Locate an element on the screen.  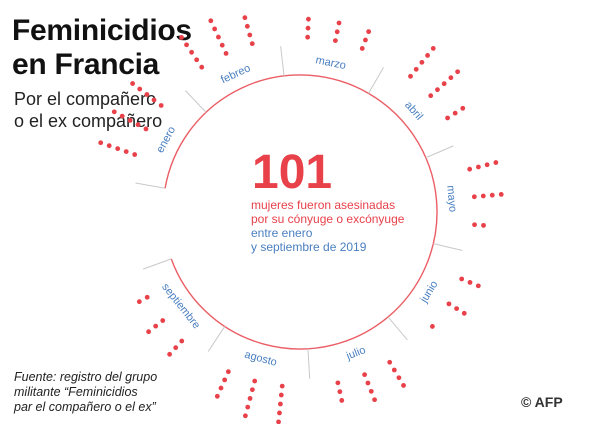
month-label-marzo: marzo is located at coordinates (331, 63).